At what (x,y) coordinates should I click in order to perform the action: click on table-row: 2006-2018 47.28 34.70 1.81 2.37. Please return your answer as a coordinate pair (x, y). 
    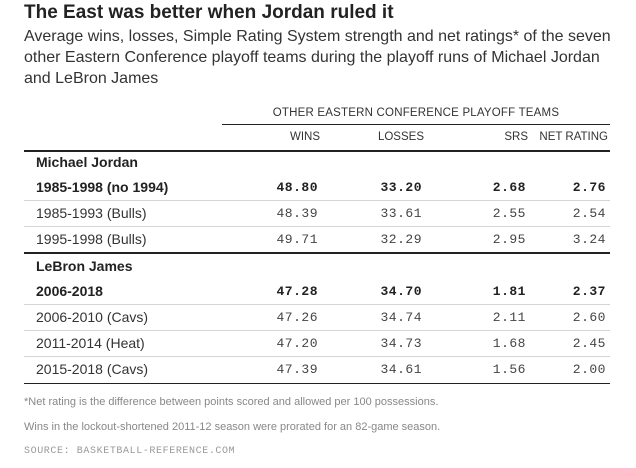
    Looking at the image, I should click on (317, 291).